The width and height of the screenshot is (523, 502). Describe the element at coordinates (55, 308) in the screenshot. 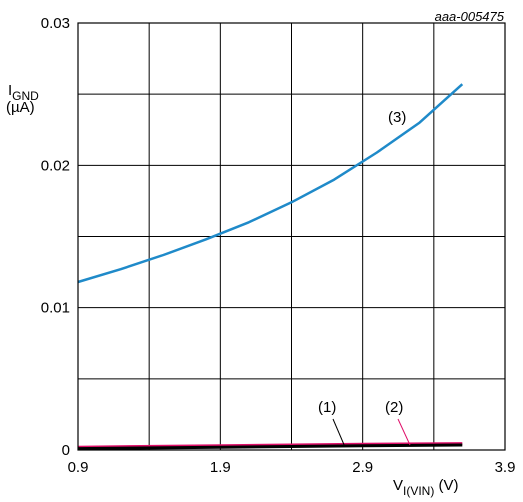

I see `y-tick-label: 0.01` at that location.